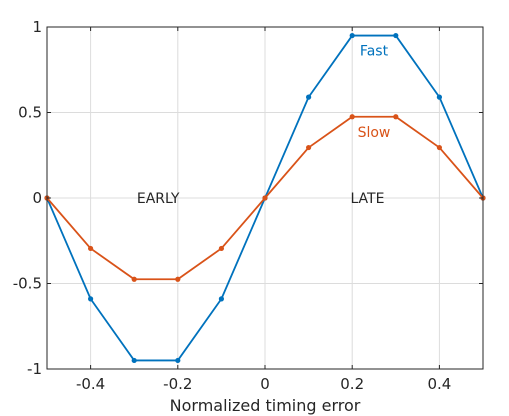  I want to click on y-tick-label: 0, so click(37, 198).